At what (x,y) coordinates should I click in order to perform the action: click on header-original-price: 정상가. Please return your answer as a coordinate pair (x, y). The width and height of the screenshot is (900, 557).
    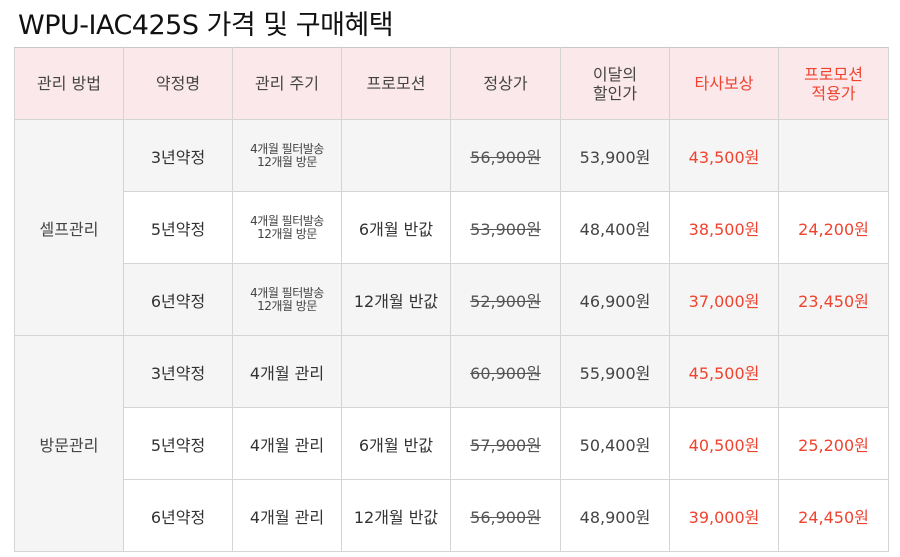
    Looking at the image, I should click on (505, 83).